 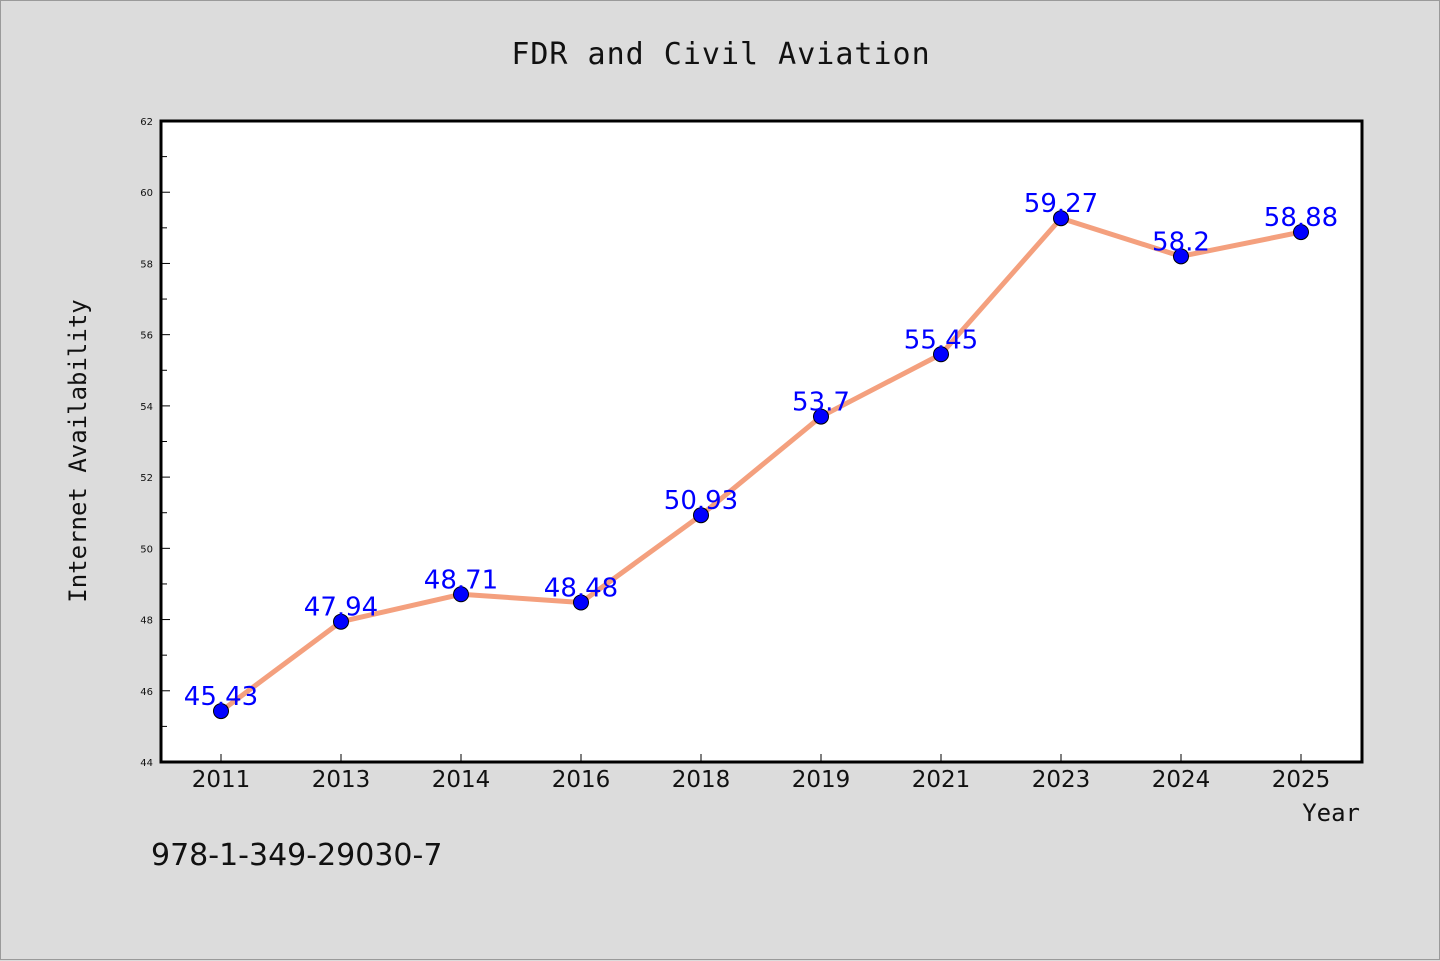 I want to click on x-tick-label: 2019, so click(x=821, y=780).